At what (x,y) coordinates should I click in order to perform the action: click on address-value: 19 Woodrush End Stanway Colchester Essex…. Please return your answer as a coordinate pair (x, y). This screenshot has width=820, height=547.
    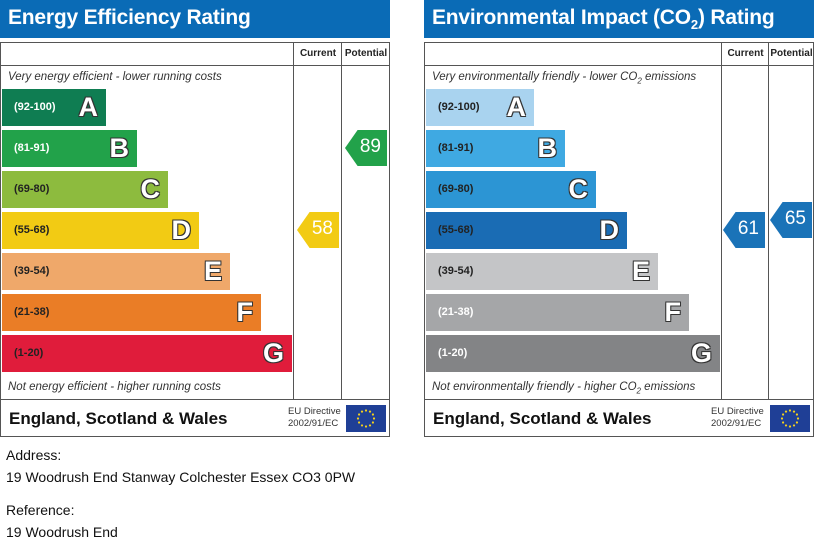
    Looking at the image, I should click on (181, 477).